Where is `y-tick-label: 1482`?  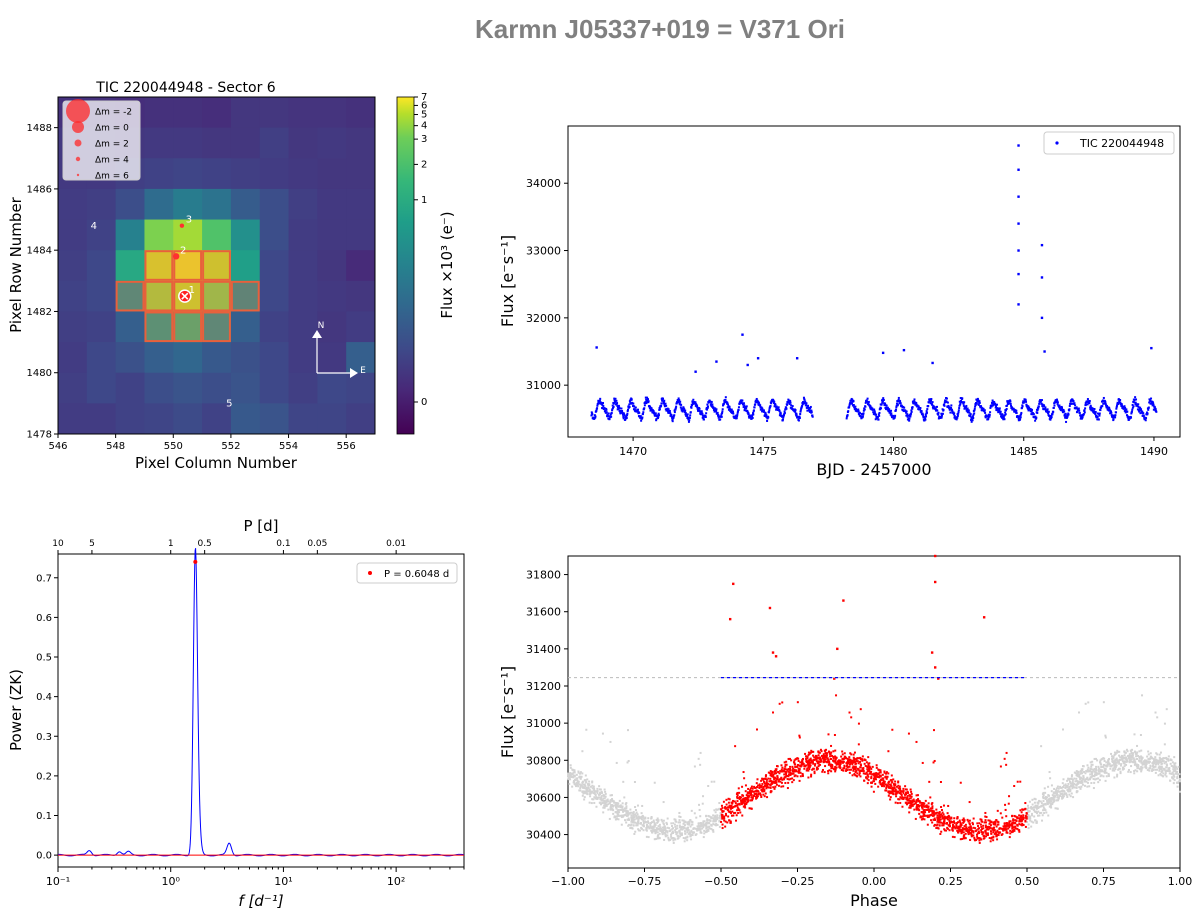 y-tick-label: 1482 is located at coordinates (39, 312).